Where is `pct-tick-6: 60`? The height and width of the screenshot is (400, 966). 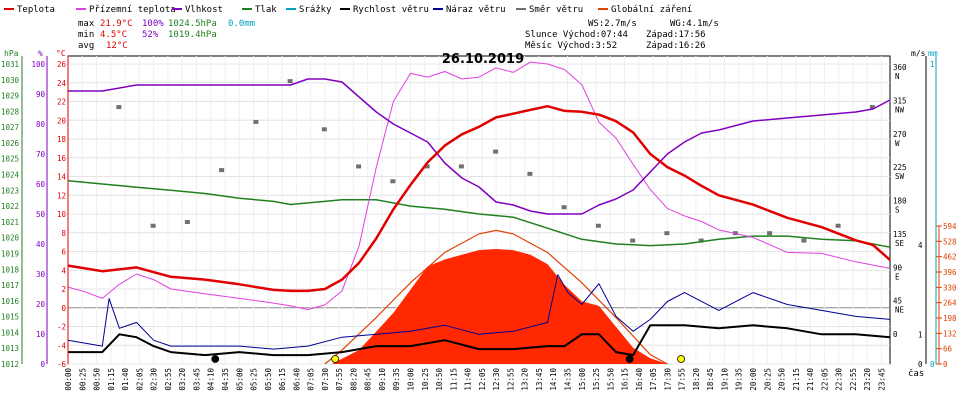
pct-tick-6: 60 is located at coordinates (41, 184).